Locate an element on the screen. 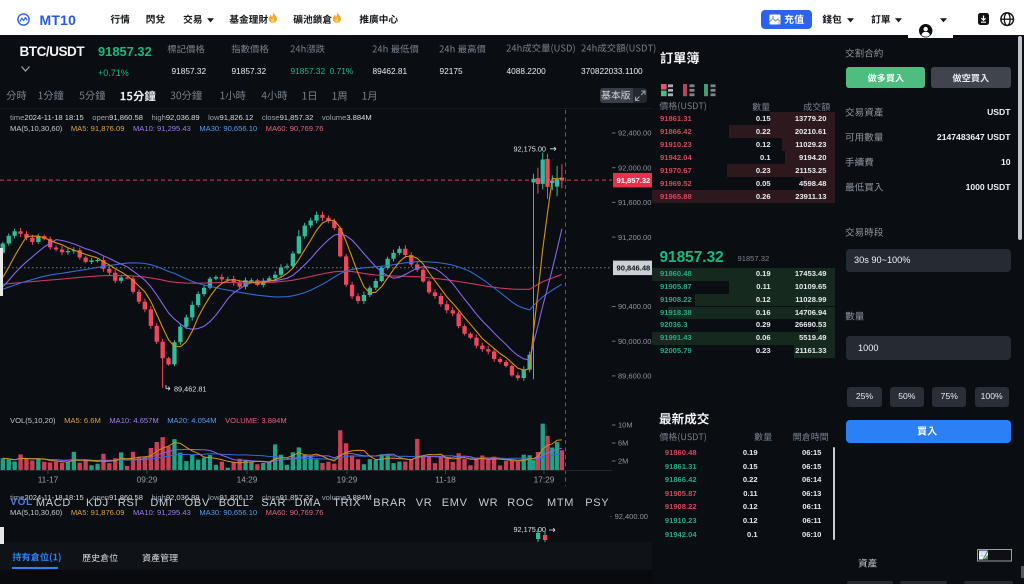 This screenshot has height=584, width=1024. svg-text: 09:29 is located at coordinates (147, 480).